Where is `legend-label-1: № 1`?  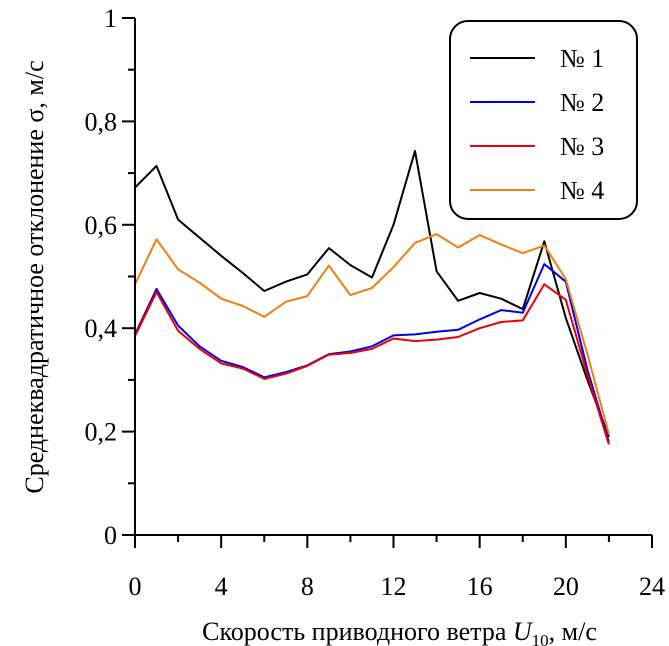
legend-label-1: № 1 is located at coordinates (582, 58).